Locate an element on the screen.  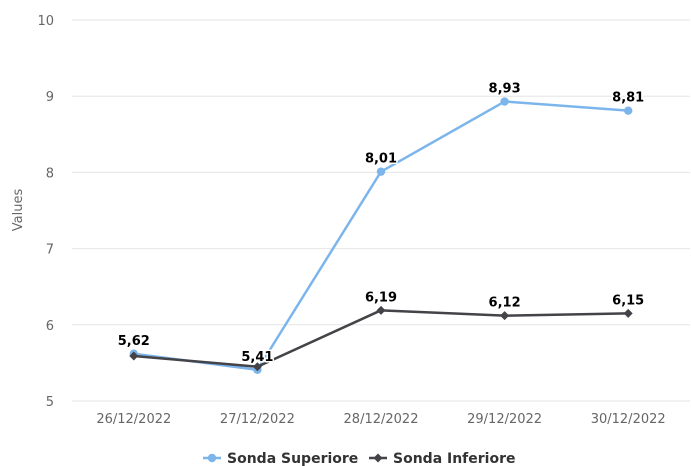
y-tick-label: 8 is located at coordinates (50, 173).